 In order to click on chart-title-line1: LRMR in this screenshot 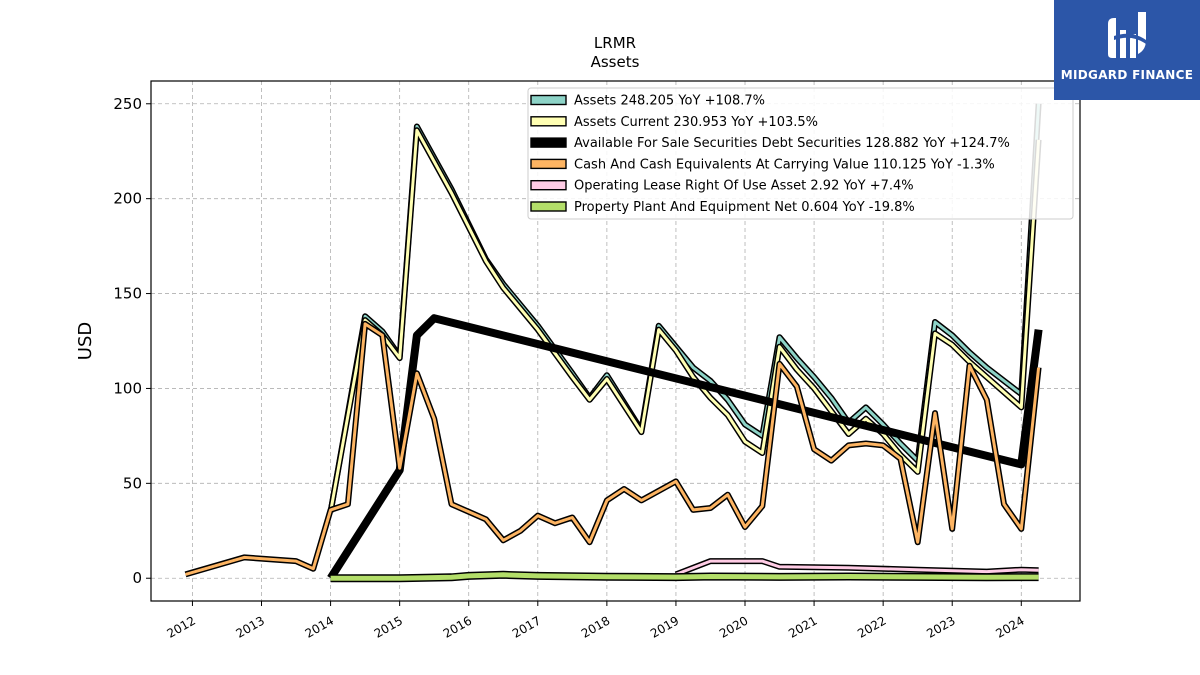, I will do `click(615, 43)`.